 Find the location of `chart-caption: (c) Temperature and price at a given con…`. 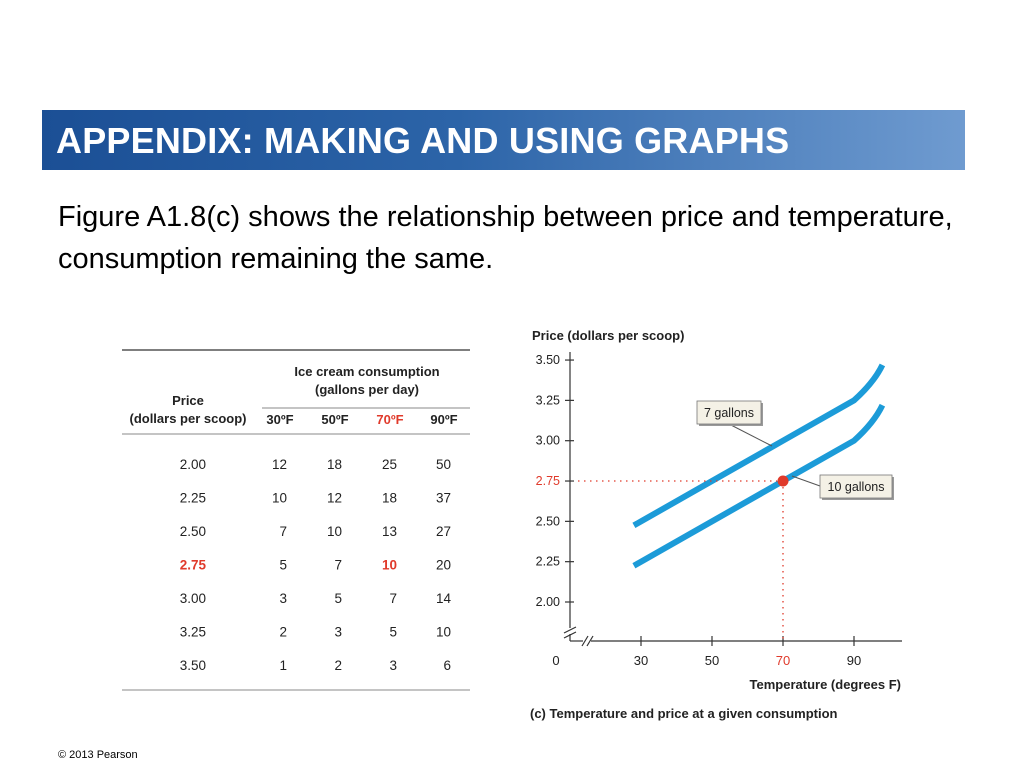

chart-caption: (c) Temperature and price at a given con… is located at coordinates (684, 713).